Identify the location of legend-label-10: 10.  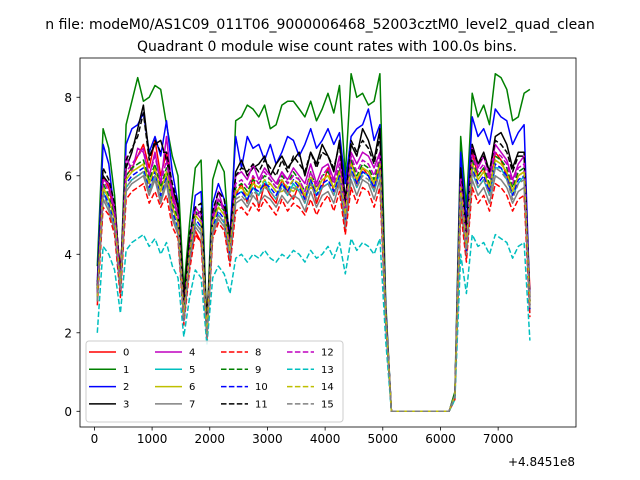
(261, 387).